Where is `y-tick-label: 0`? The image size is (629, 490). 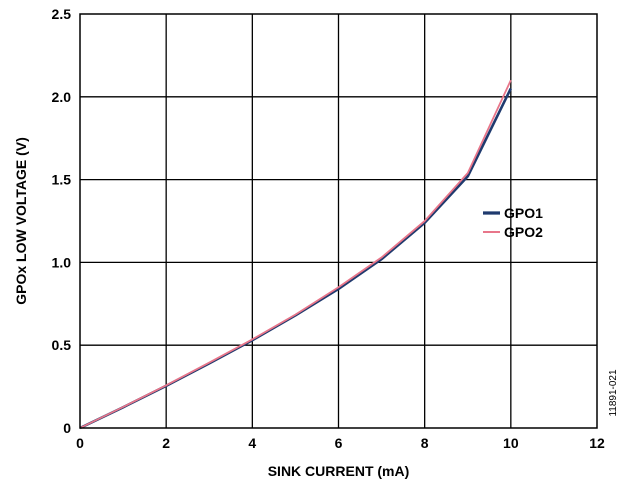 y-tick-label: 0 is located at coordinates (67, 428).